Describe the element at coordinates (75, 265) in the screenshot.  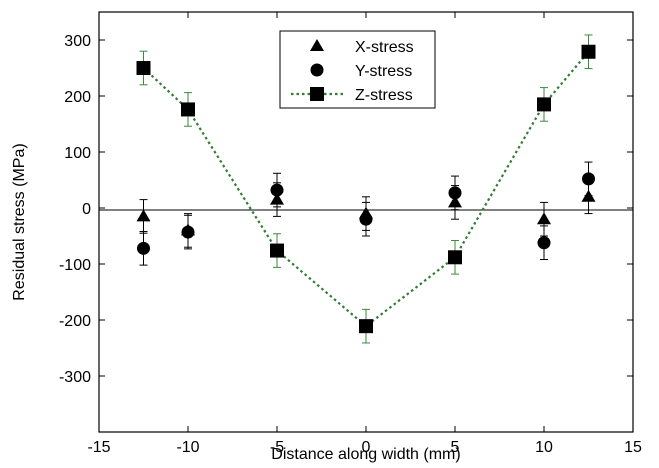
I see `y-tick-label: -100` at that location.